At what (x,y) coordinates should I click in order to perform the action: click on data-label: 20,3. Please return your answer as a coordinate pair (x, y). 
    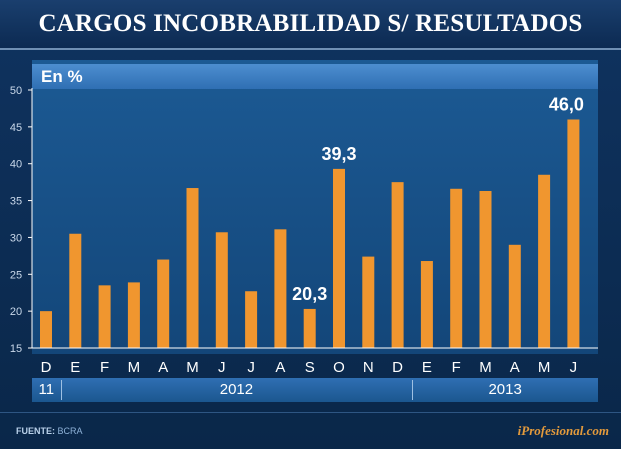
    Looking at the image, I should click on (309, 294).